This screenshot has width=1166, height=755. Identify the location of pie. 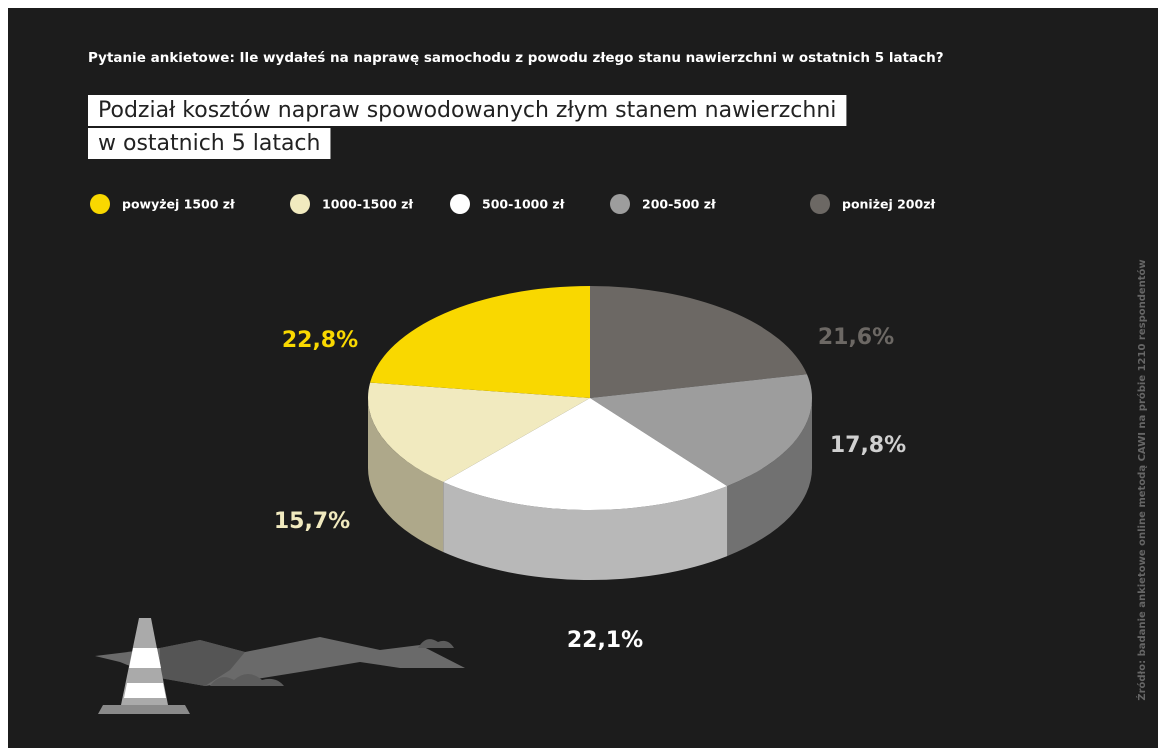
(590, 433).